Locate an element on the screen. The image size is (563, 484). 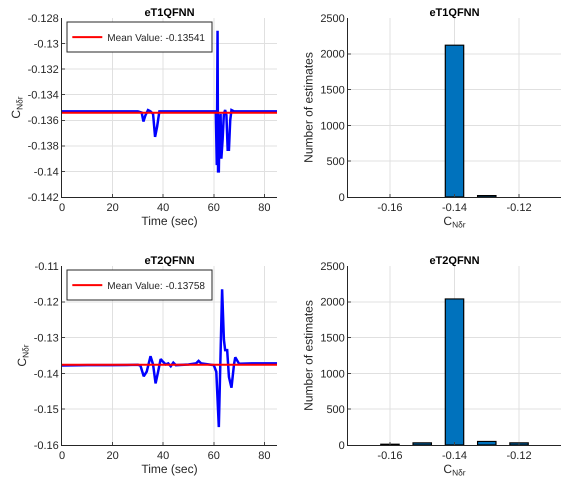
y-tick-label: -0.12 is located at coordinates (46, 302).